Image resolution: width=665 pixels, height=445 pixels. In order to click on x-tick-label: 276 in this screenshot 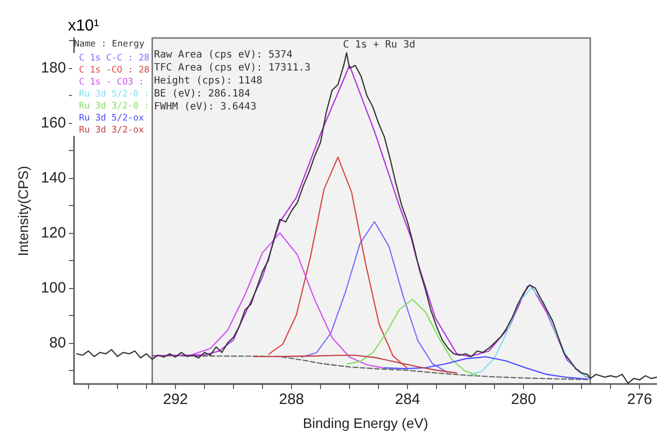, I will do `click(639, 399)`.